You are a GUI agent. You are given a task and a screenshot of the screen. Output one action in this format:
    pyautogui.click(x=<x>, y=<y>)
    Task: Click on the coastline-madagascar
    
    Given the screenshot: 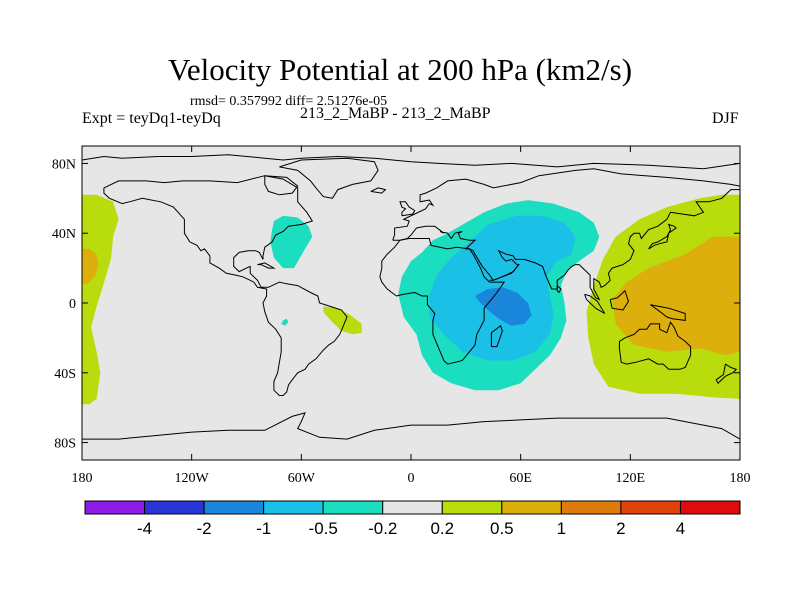 What is the action you would take?
    pyautogui.click(x=496, y=336)
    